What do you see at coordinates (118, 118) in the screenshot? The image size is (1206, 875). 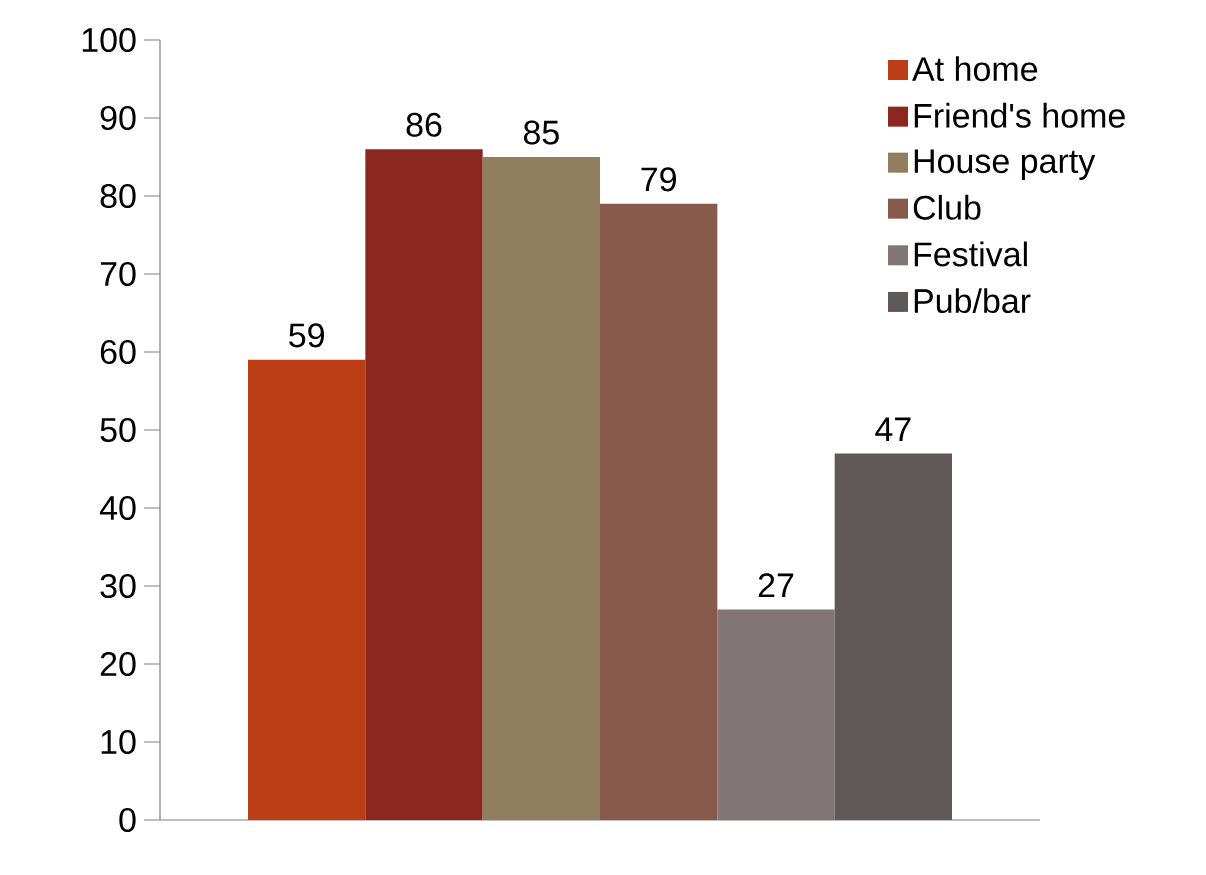 I see `y-tick-label: 90` at bounding box center [118, 118].